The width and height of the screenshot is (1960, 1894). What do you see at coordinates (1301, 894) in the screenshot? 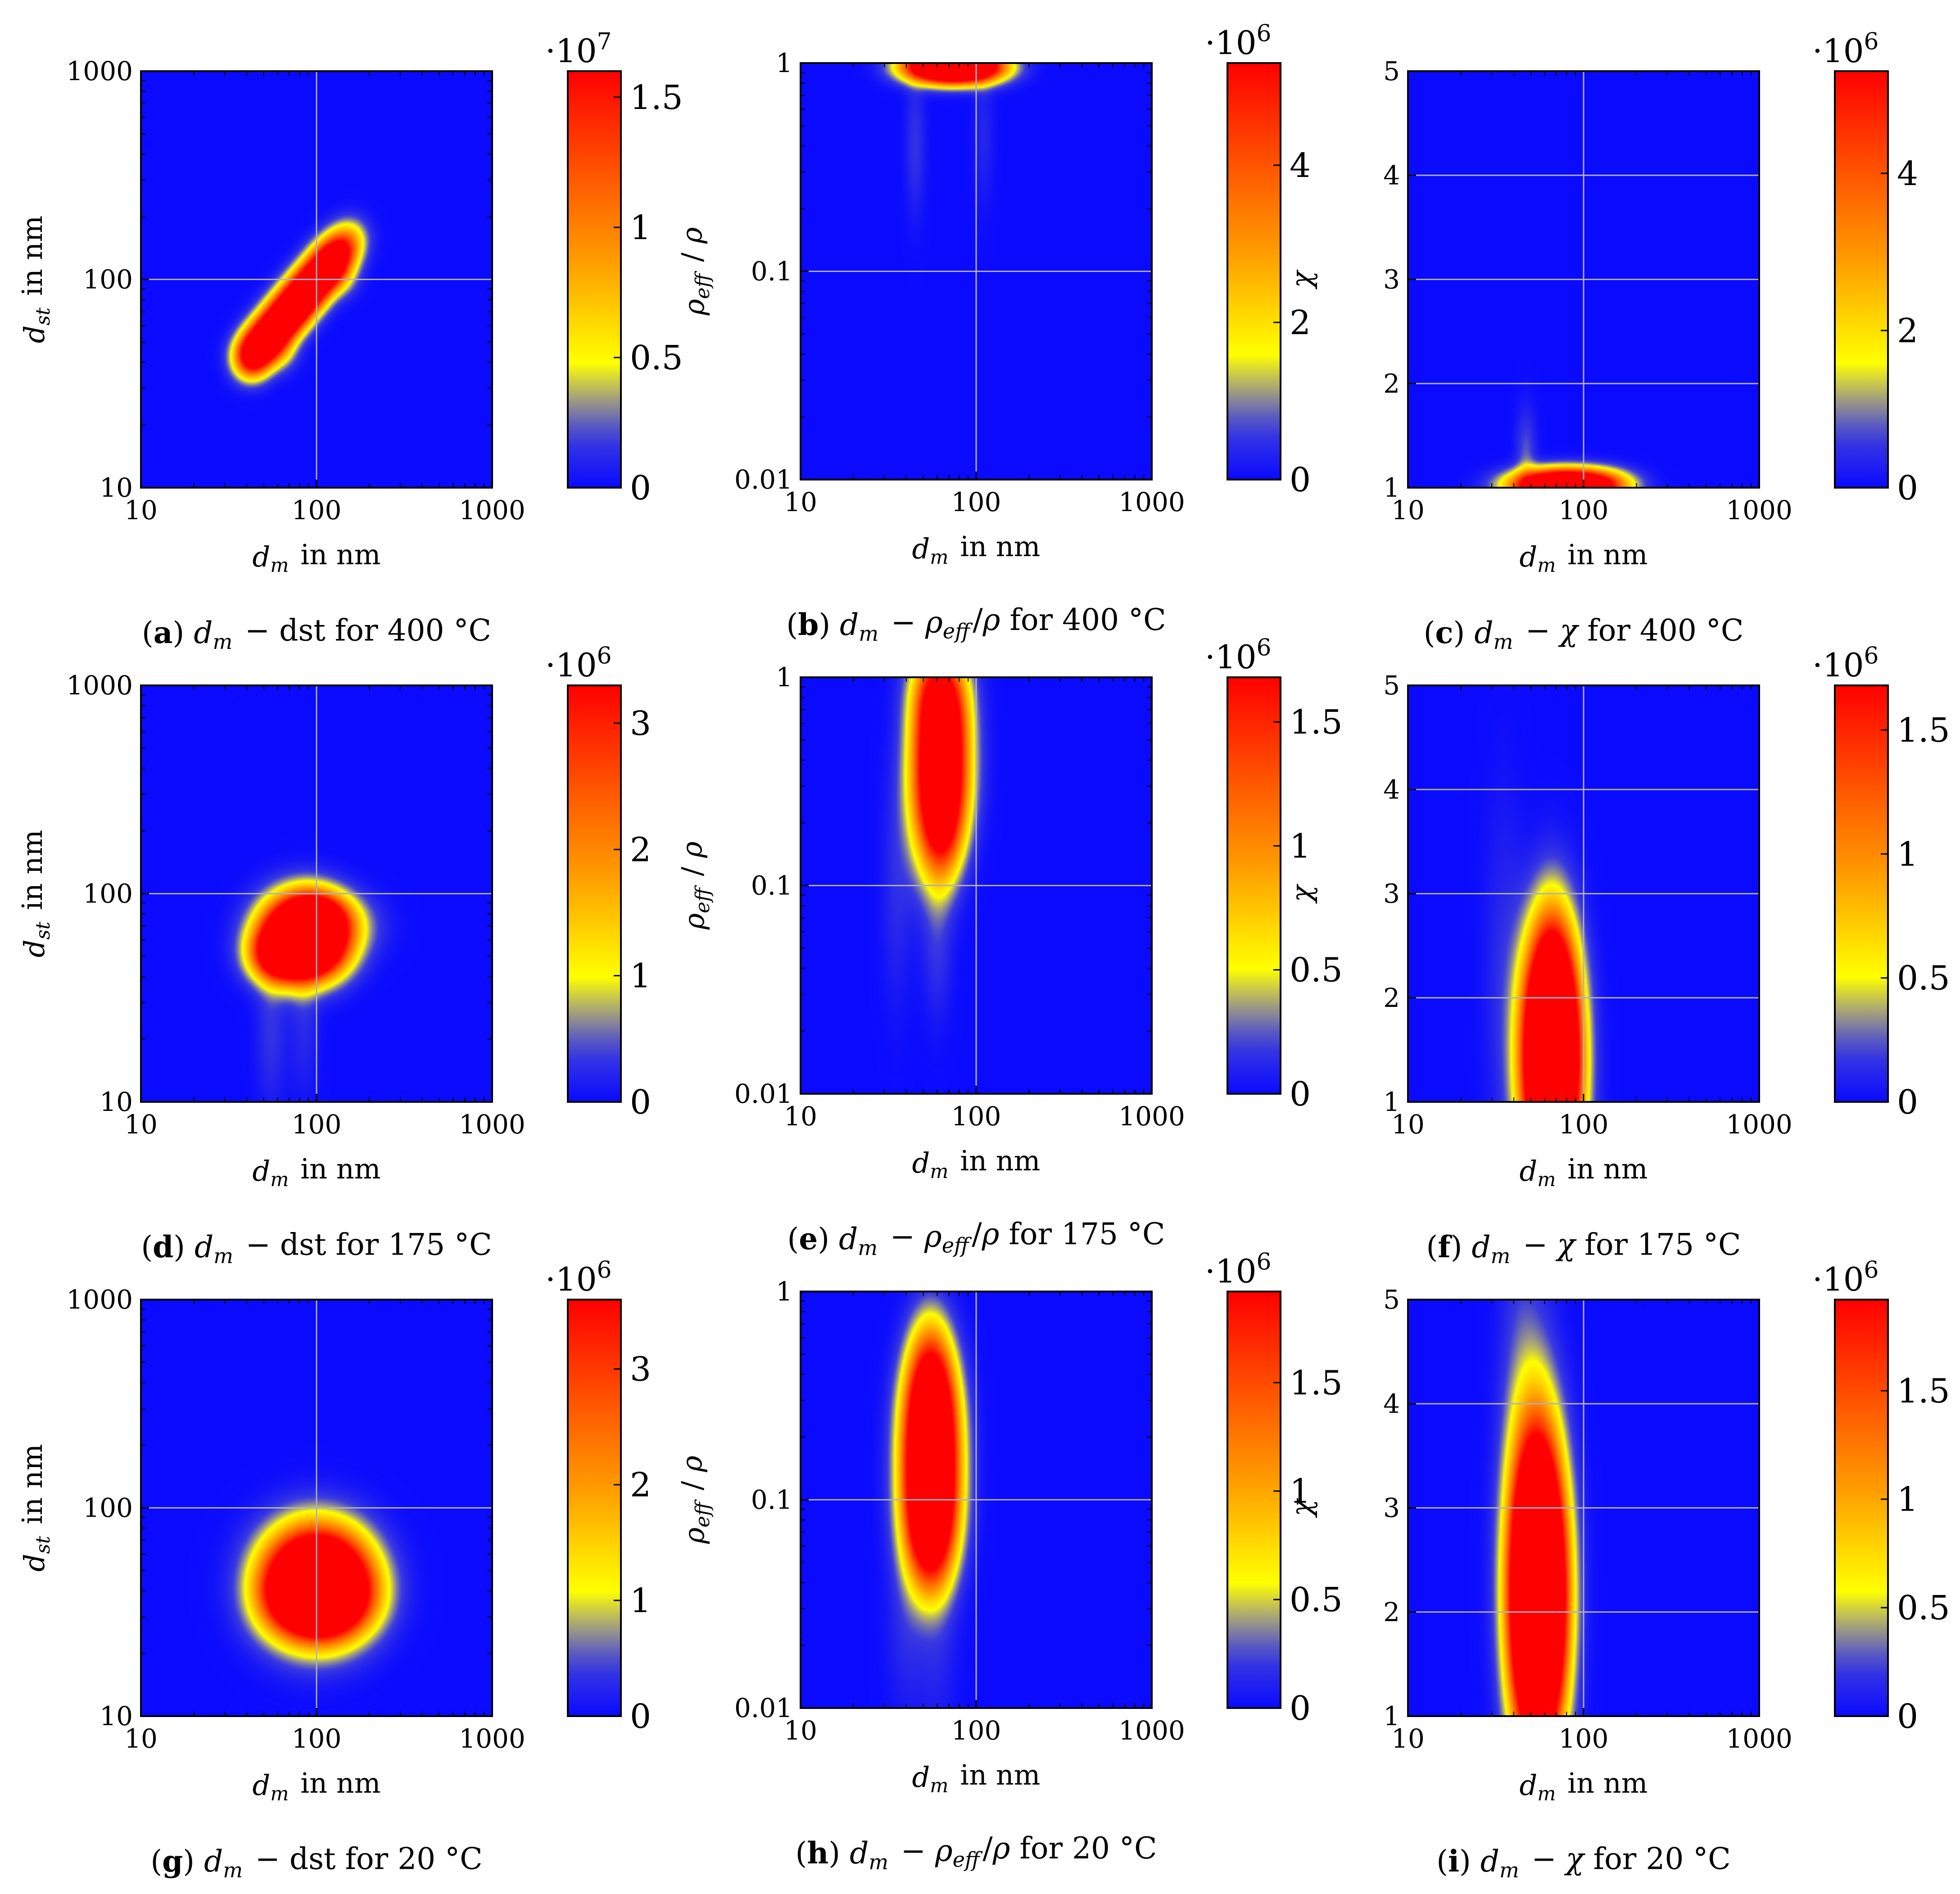
I see `y-axis-label: χ` at bounding box center [1301, 894].